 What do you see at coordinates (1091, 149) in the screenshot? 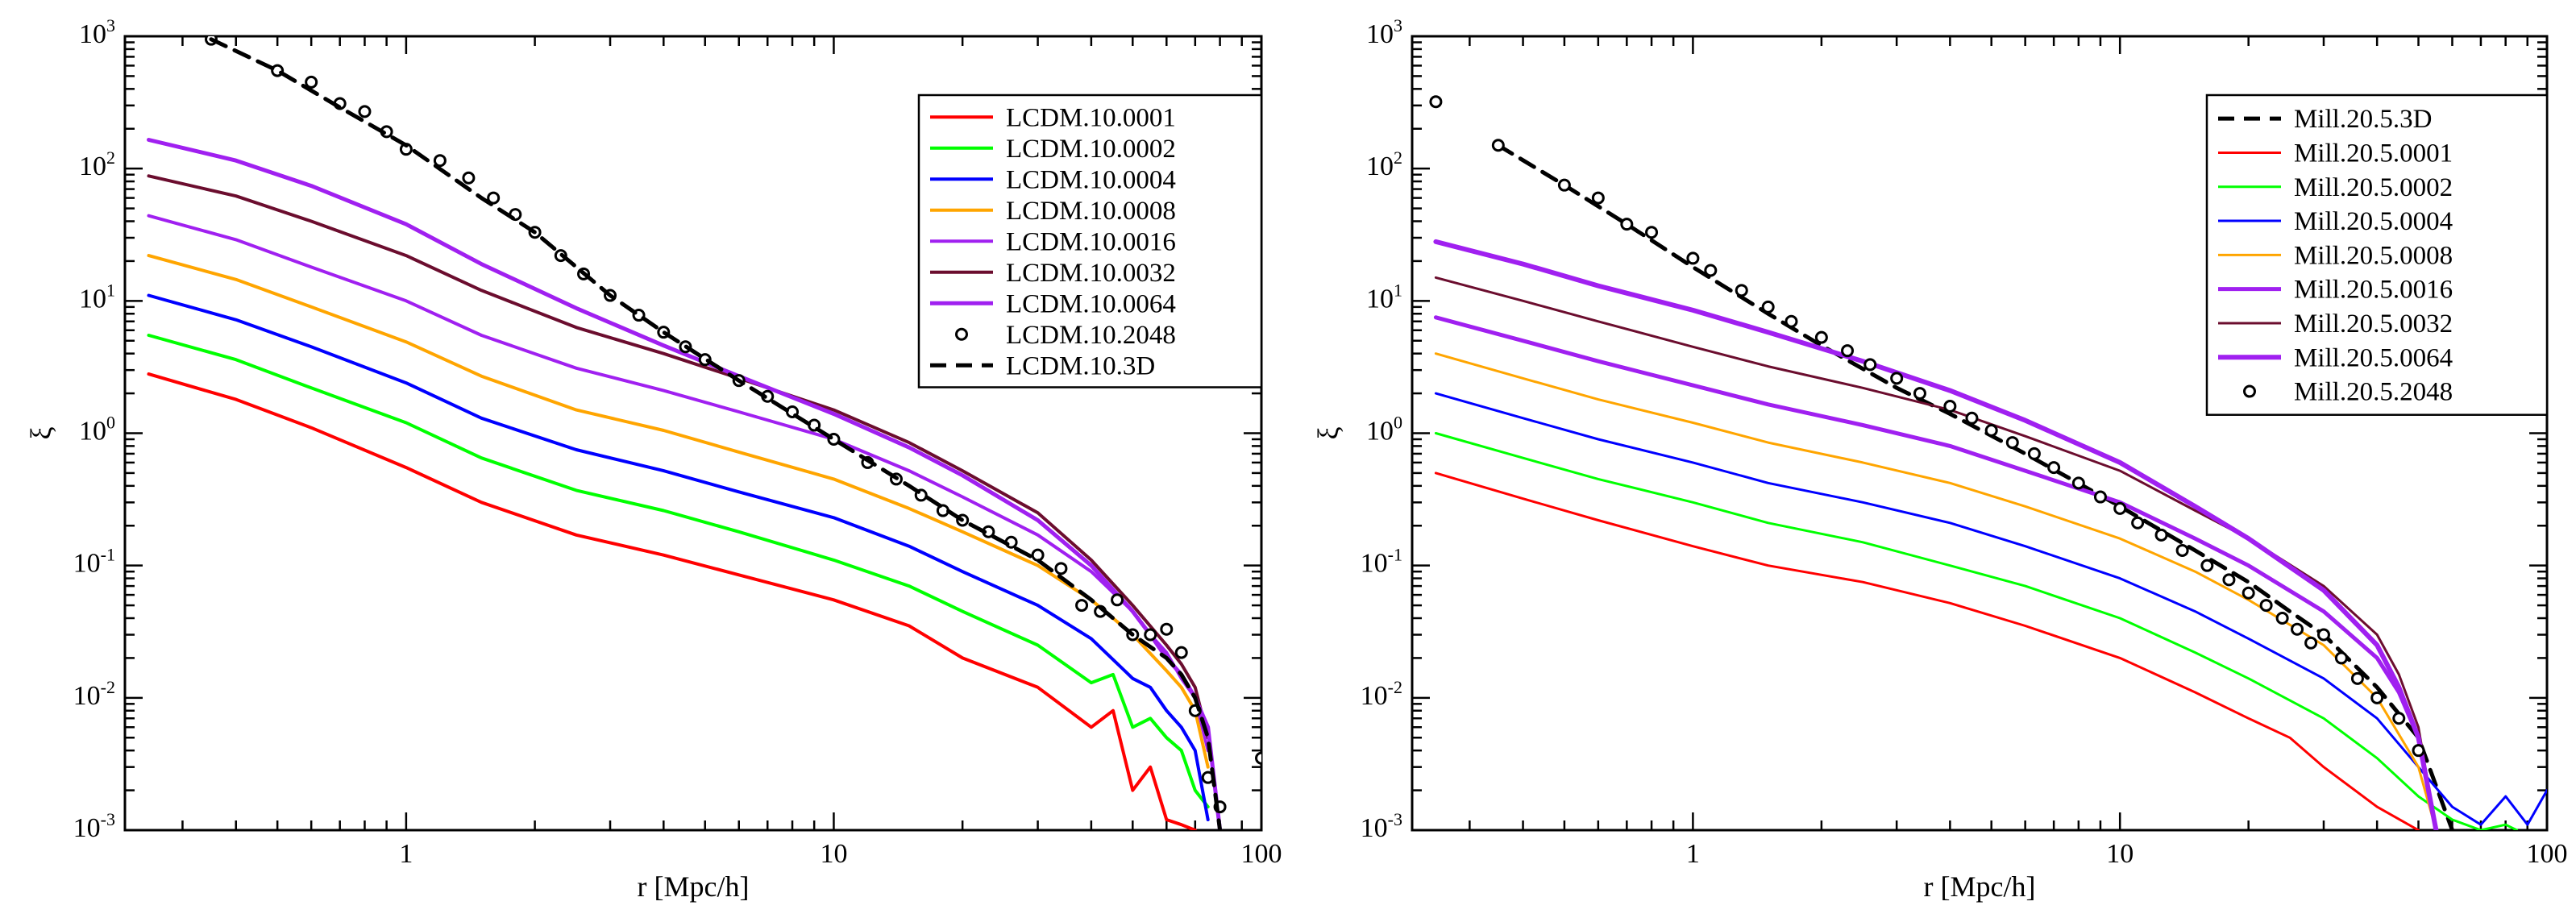
I see `legend-label: LCDM.10.0002` at bounding box center [1091, 149].